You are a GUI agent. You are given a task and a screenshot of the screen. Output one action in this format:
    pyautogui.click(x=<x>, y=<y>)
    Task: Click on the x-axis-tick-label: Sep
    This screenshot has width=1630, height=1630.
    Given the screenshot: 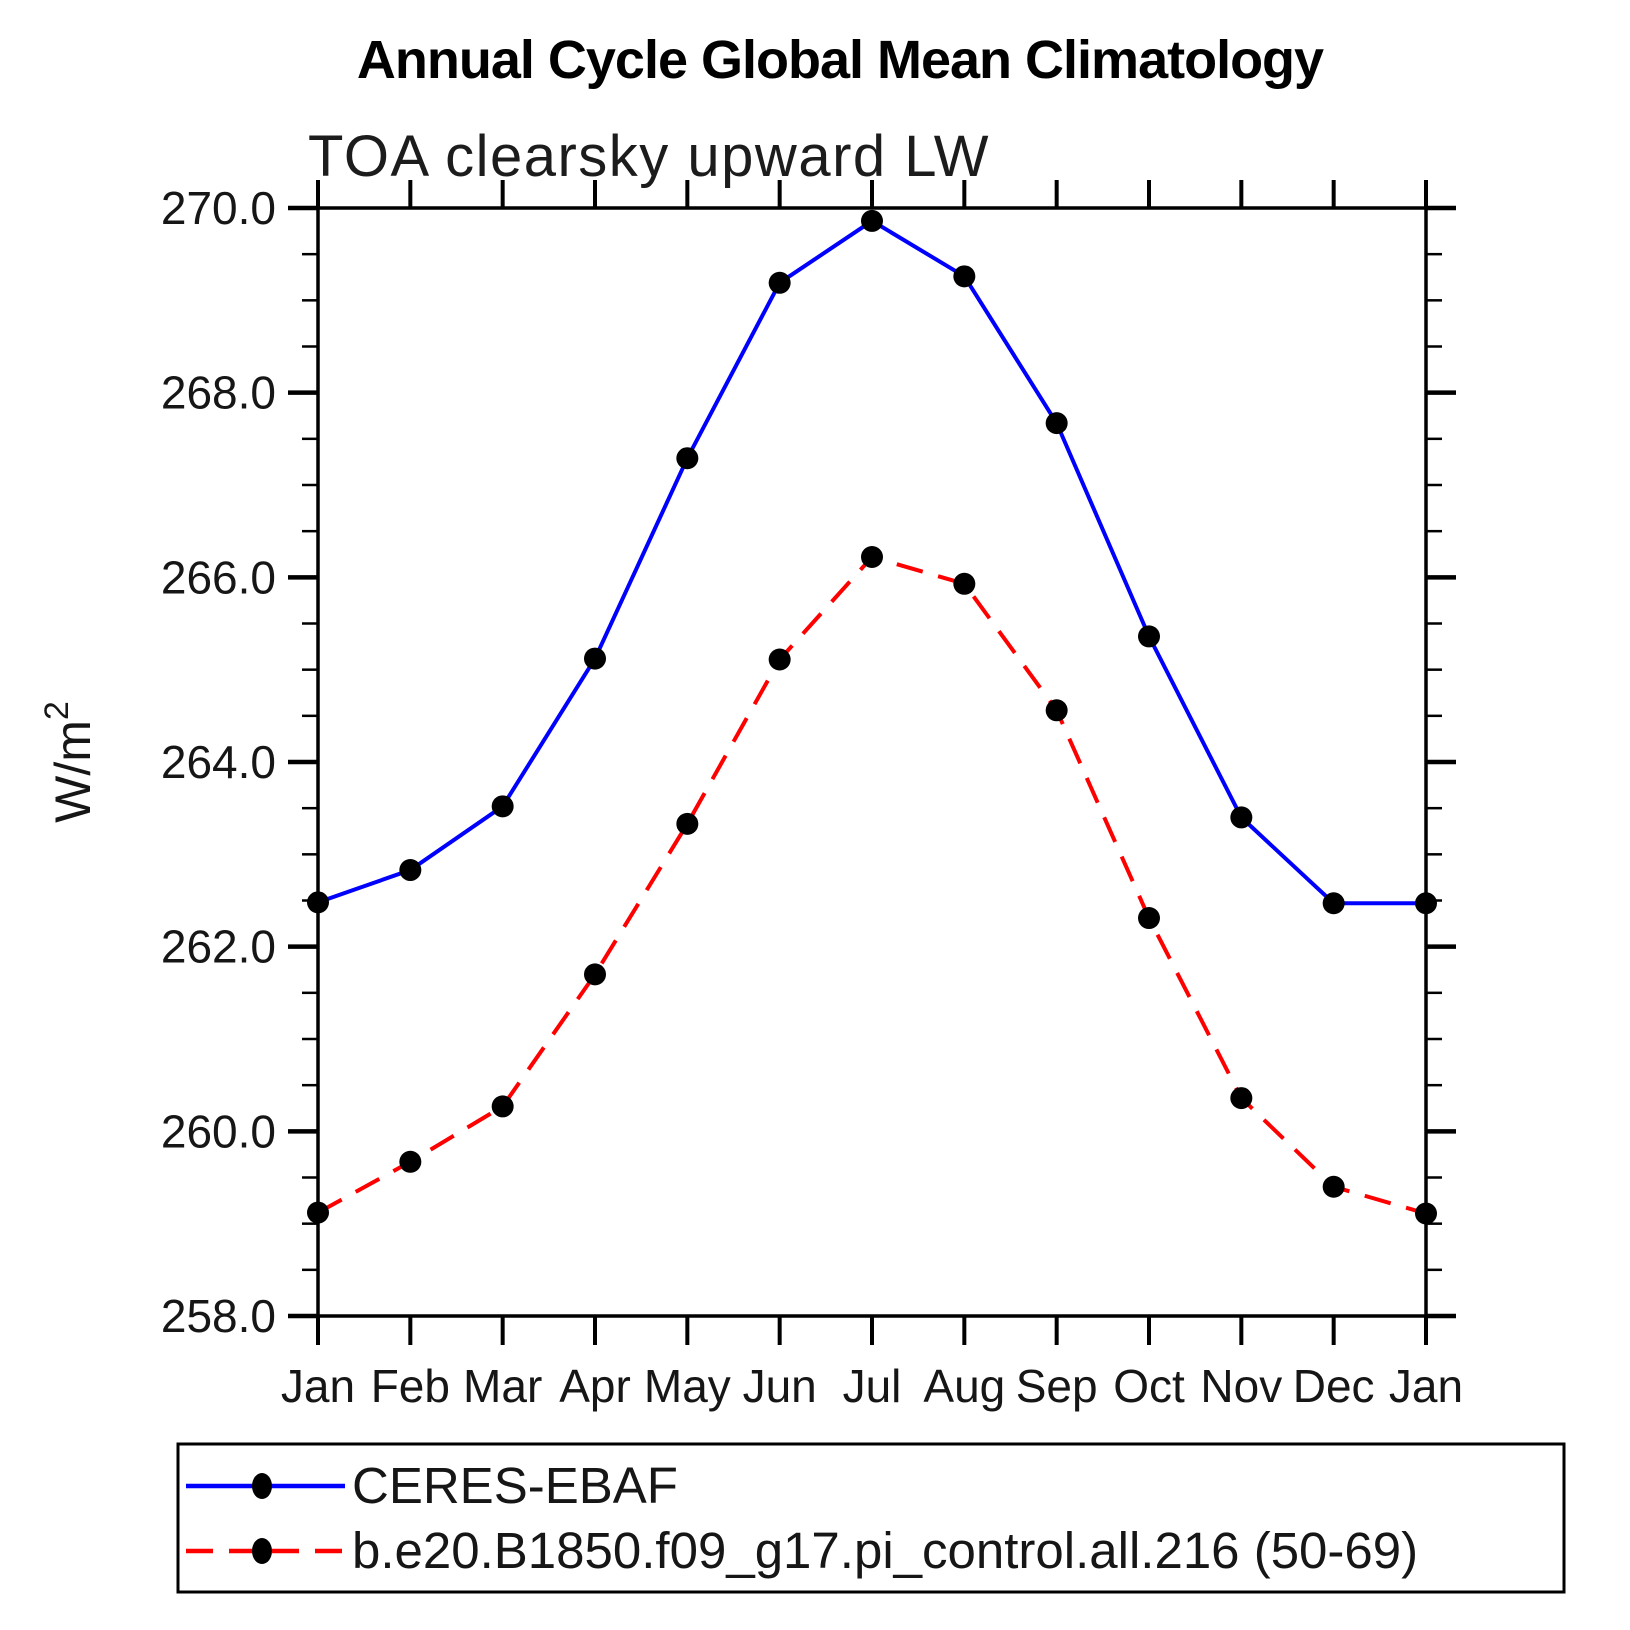 What is the action you would take?
    pyautogui.click(x=1057, y=1386)
    